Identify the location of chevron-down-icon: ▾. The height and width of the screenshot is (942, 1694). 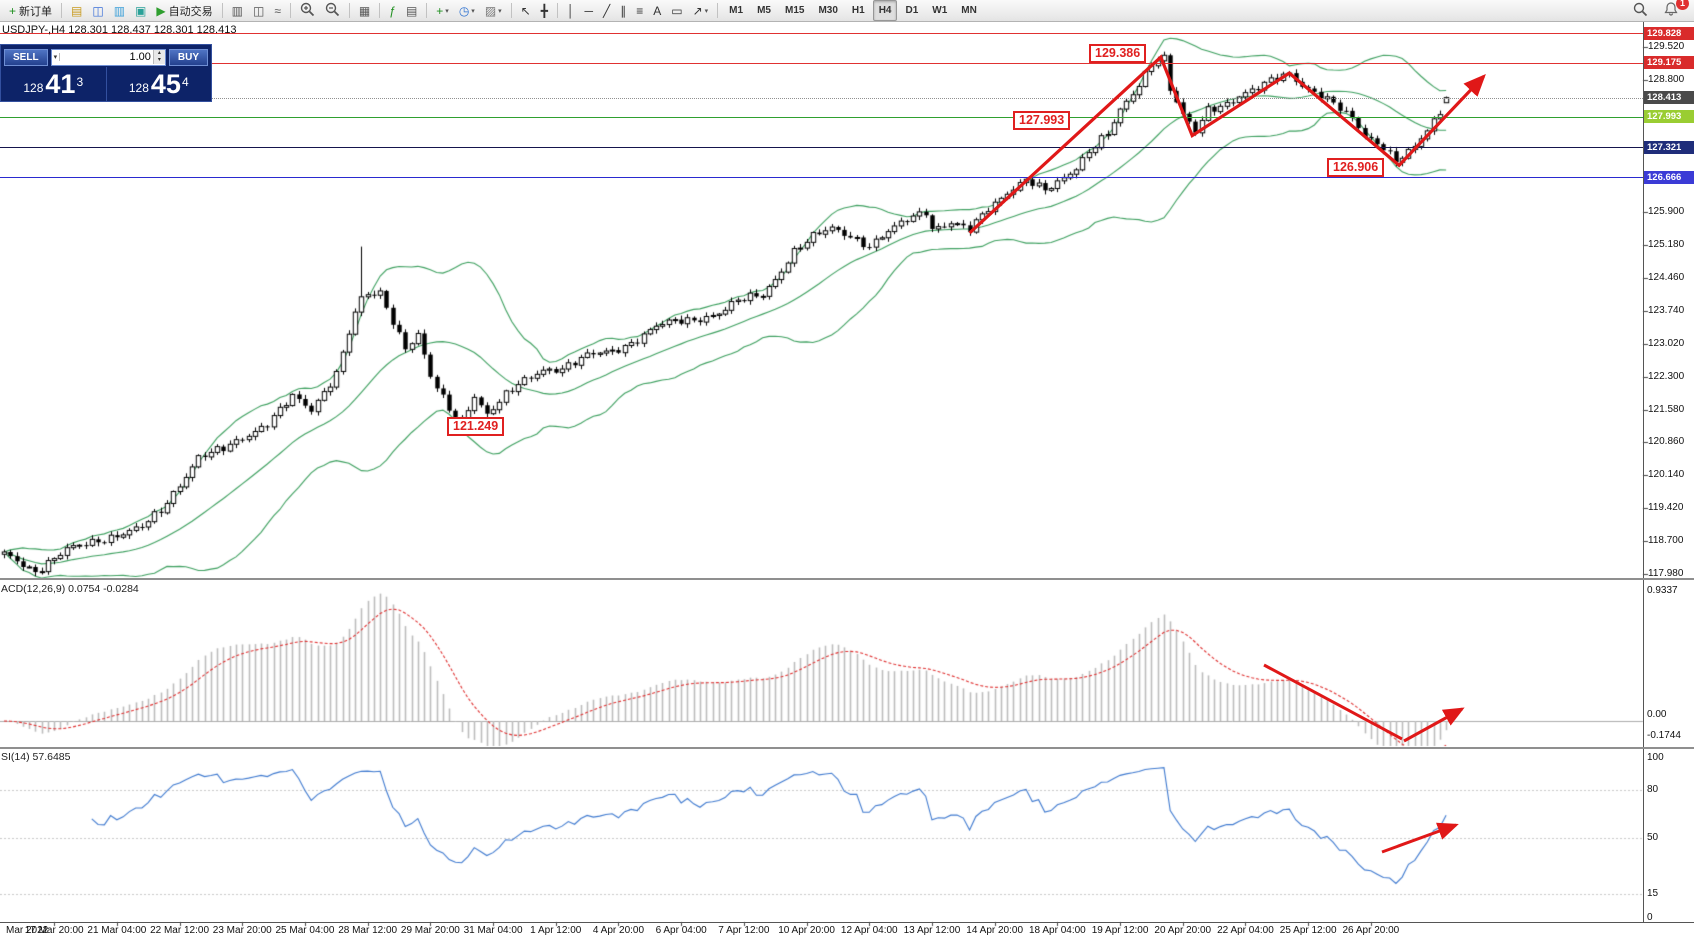
(473, 11).